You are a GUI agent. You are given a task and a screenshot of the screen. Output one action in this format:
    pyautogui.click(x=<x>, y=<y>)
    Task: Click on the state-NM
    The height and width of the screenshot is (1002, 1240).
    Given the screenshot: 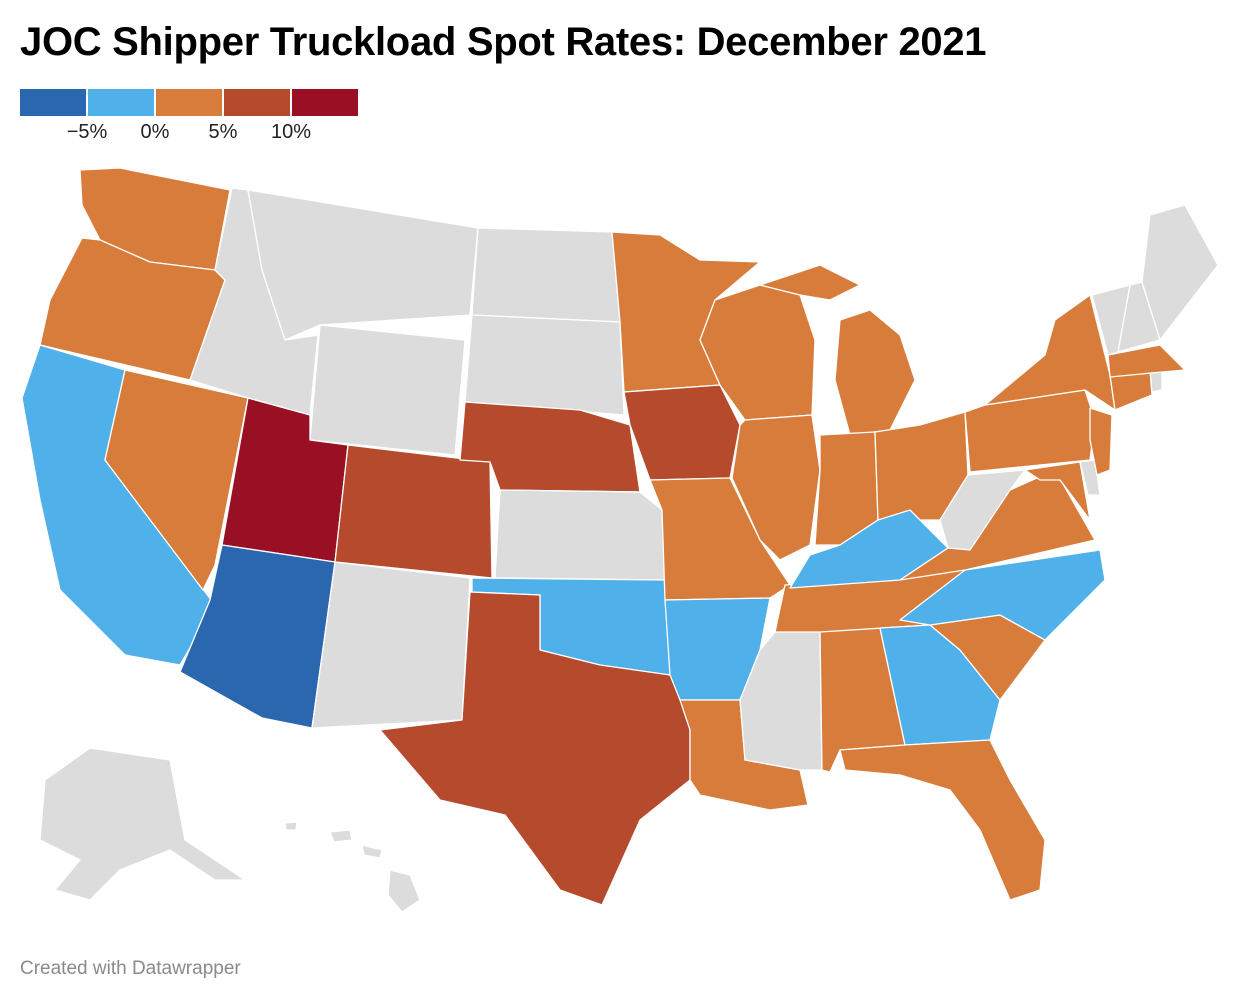 What is the action you would take?
    pyautogui.click(x=391, y=645)
    